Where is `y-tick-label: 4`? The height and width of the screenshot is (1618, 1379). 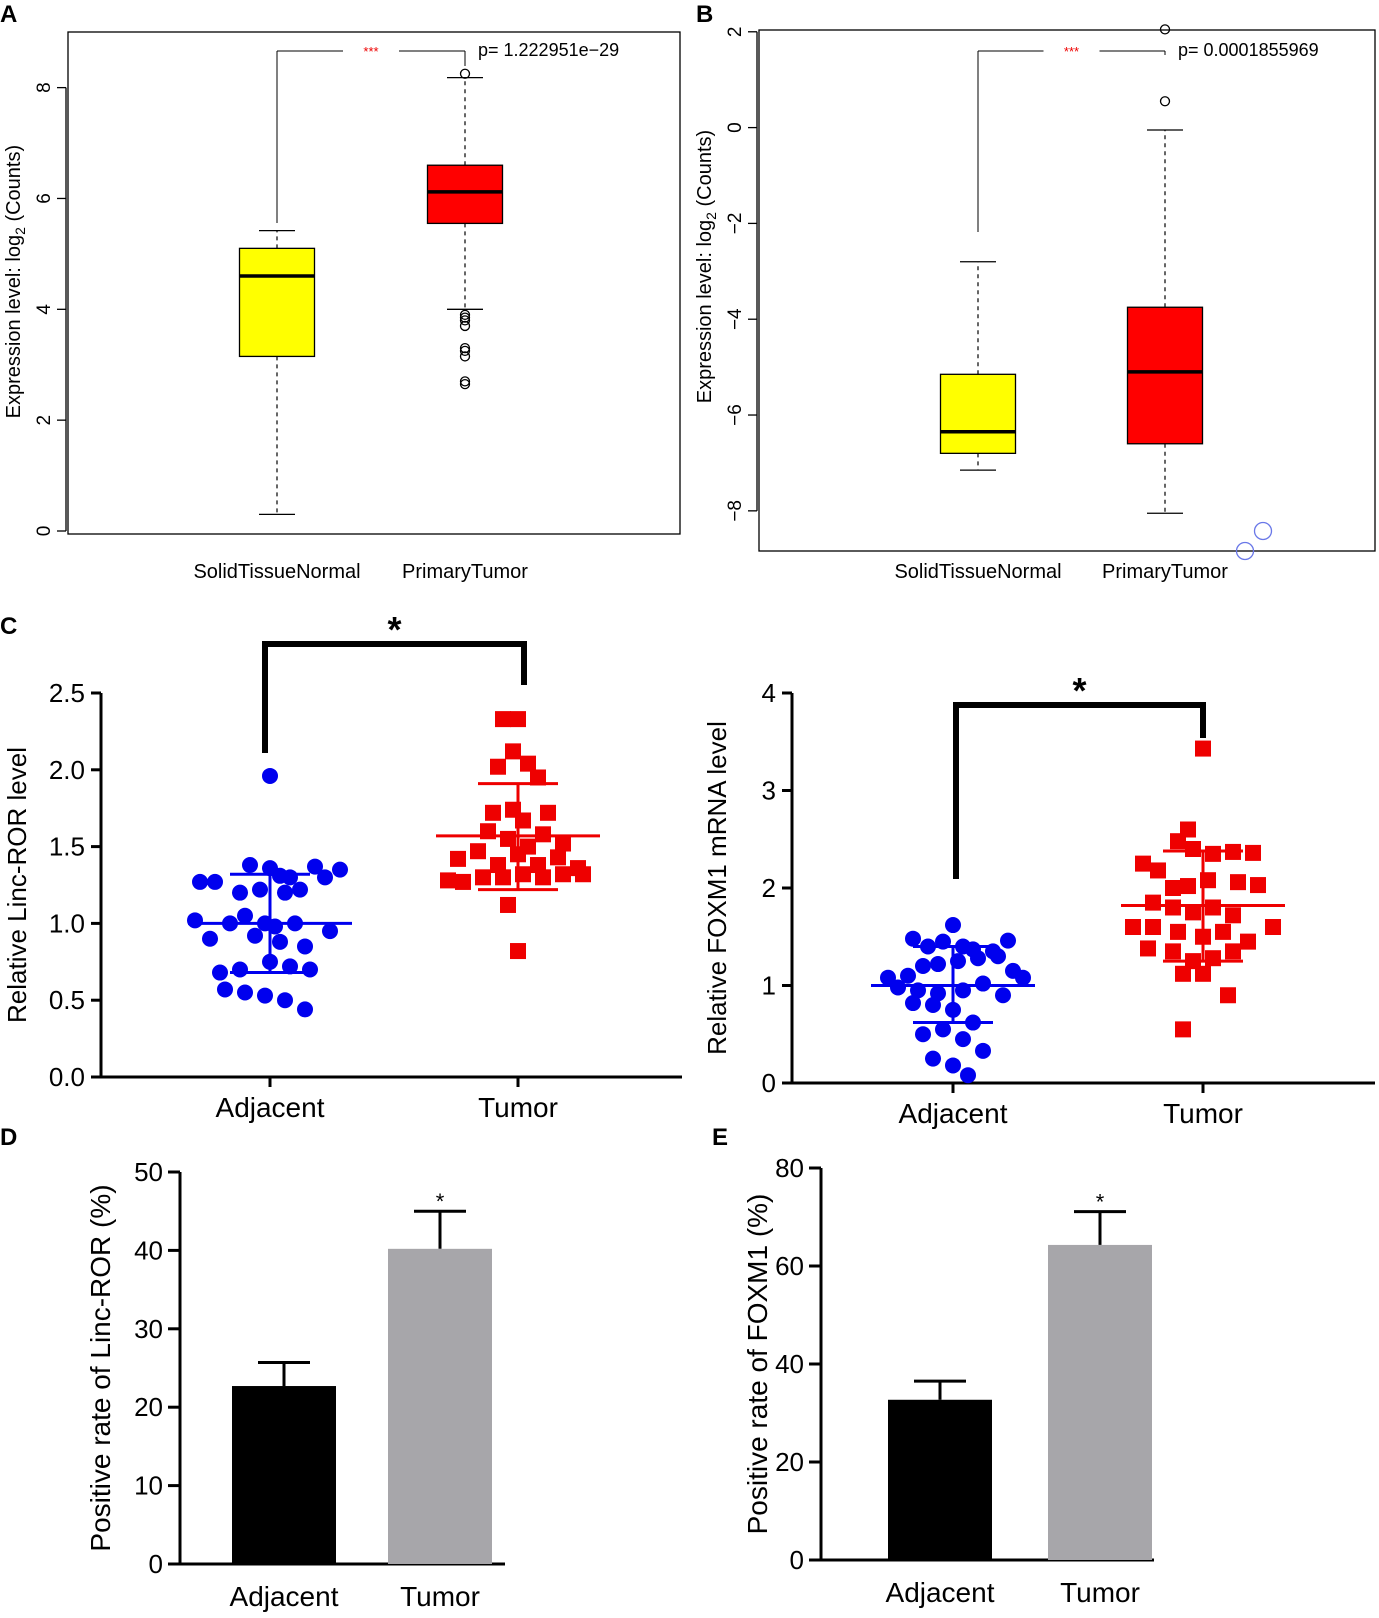 y-tick-label: 4 is located at coordinates (769, 693).